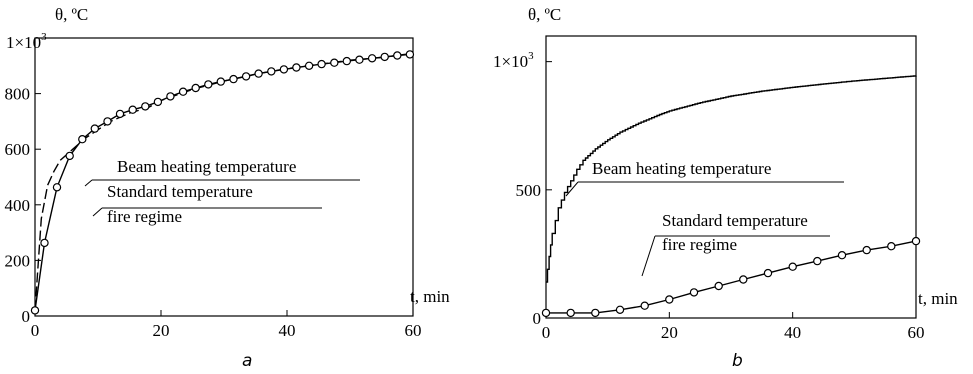 The image size is (973, 374). Describe the element at coordinates (97, 212) in the screenshot. I see `leader-standard-diag-a` at that location.